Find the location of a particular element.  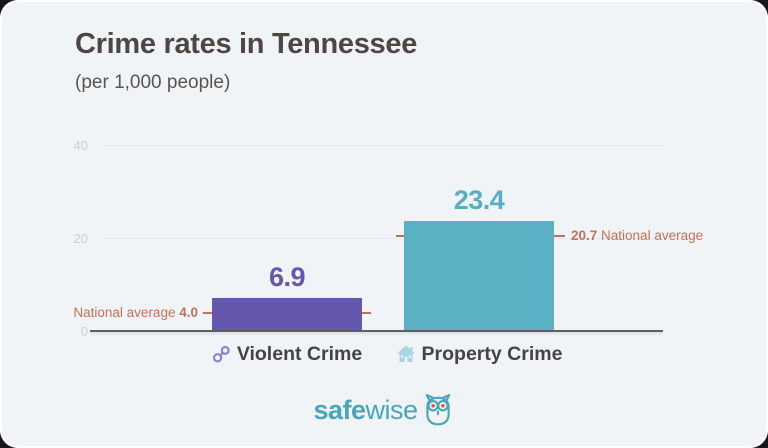

bar-column-property-crime: 23.4 is located at coordinates (479, 257).